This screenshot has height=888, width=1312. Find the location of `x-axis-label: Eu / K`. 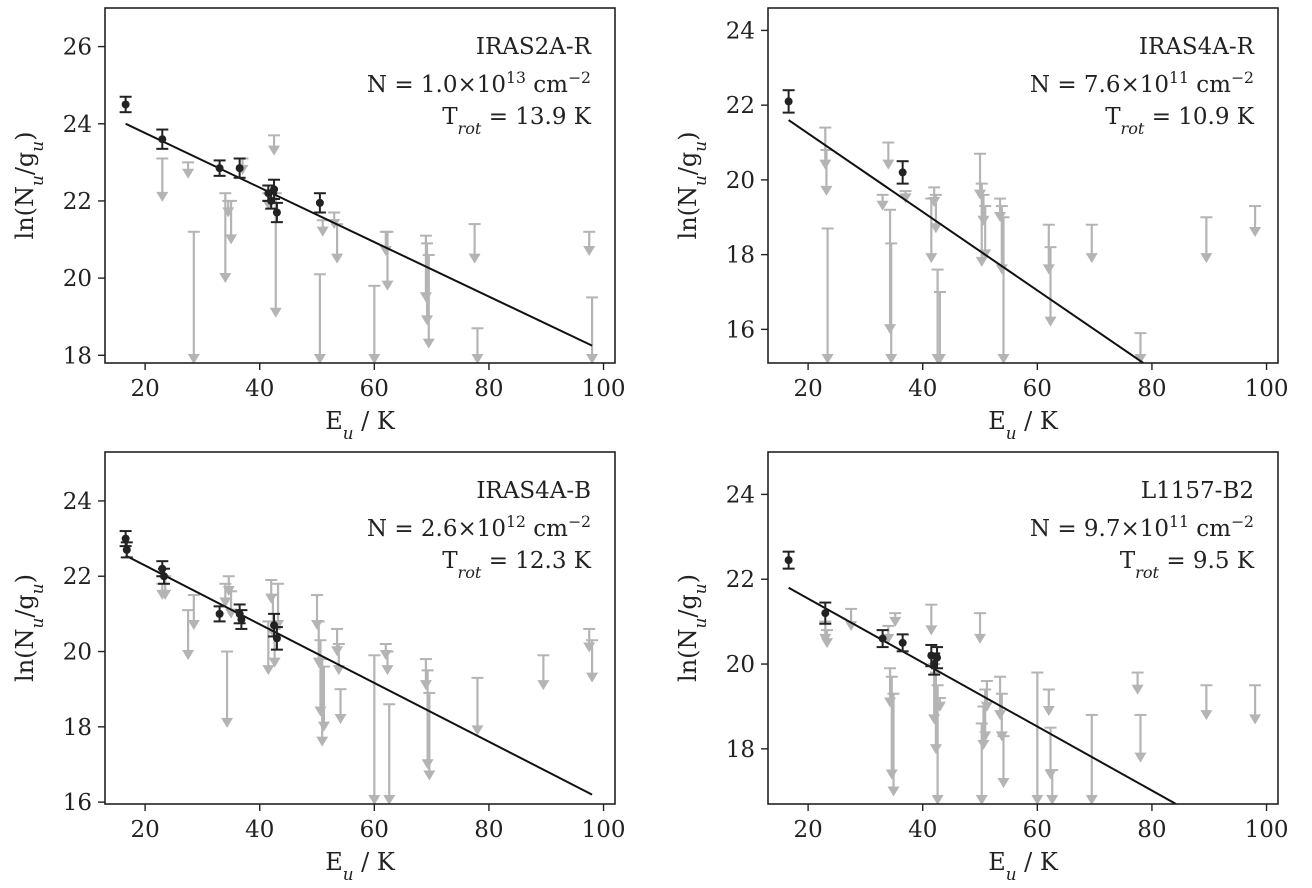

x-axis-label: Eu / K is located at coordinates (1023, 866).